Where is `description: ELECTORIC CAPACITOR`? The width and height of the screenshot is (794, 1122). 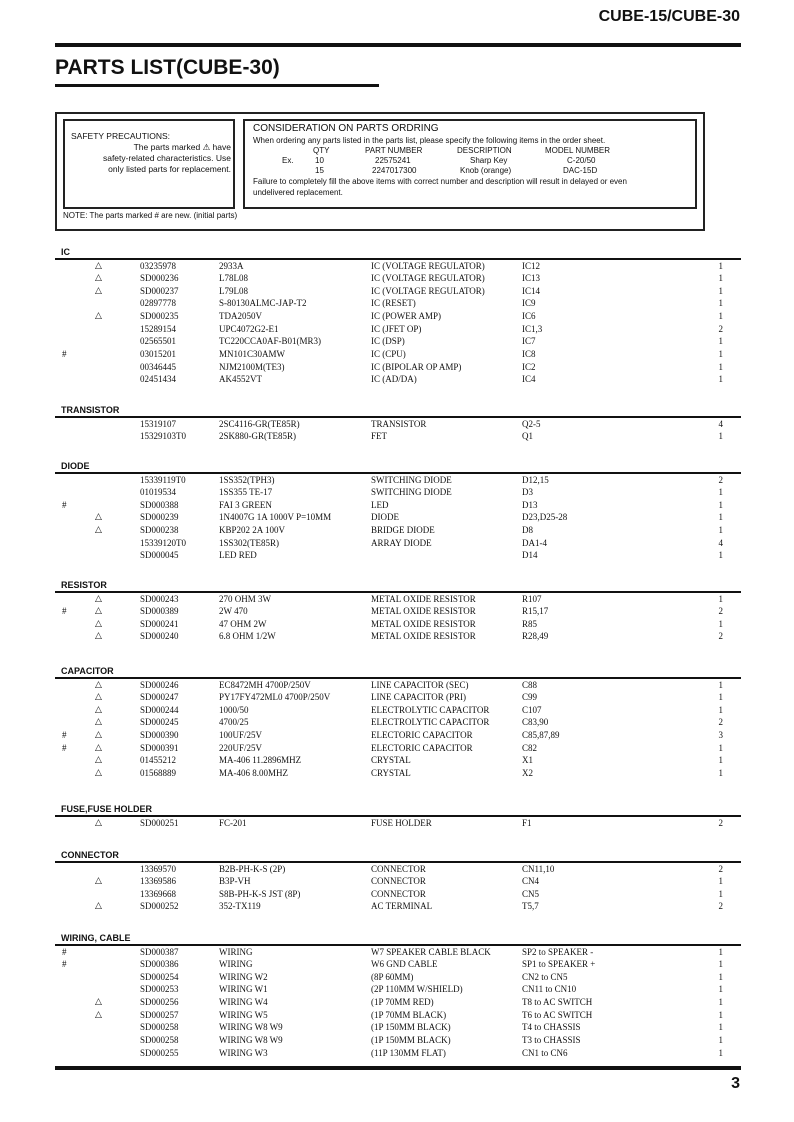
description: ELECTORIC CAPACITOR is located at coordinates (422, 747).